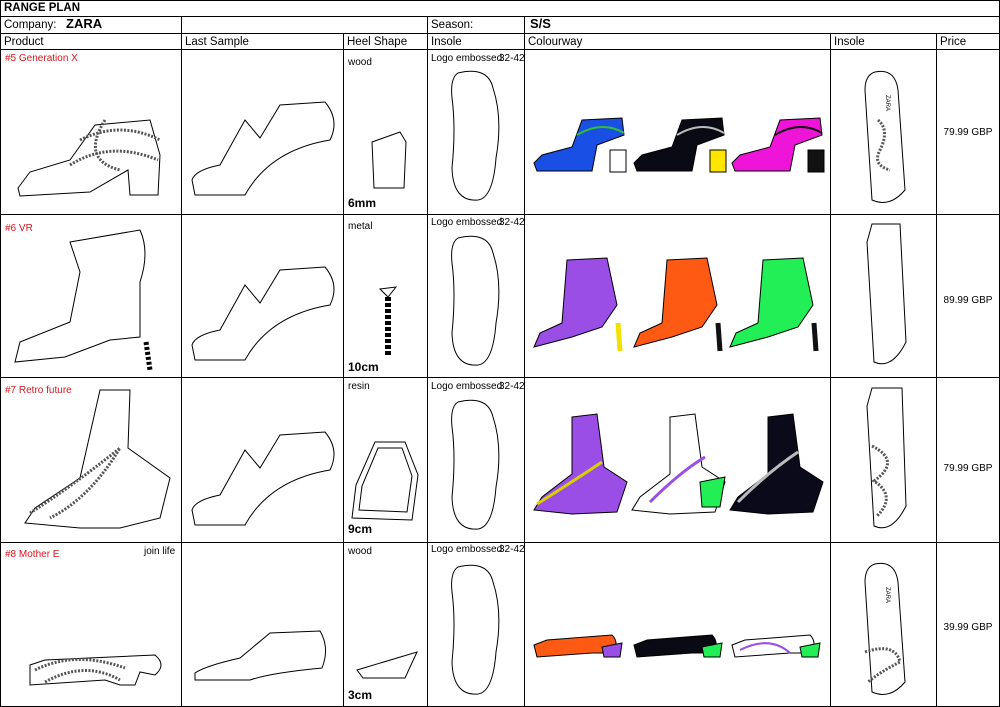  Describe the element at coordinates (360, 226) in the screenshot. I see `heel-material: metal` at that location.